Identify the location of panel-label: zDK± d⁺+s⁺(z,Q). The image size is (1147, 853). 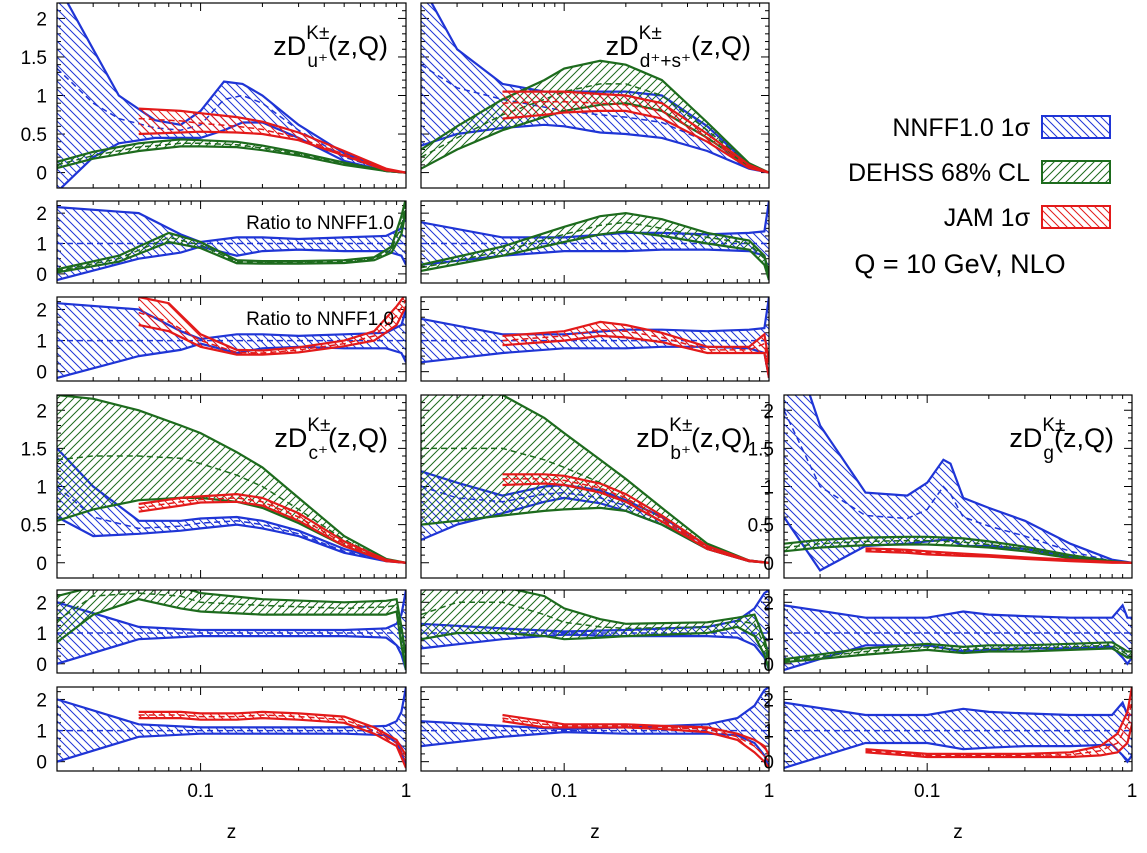
(678, 47).